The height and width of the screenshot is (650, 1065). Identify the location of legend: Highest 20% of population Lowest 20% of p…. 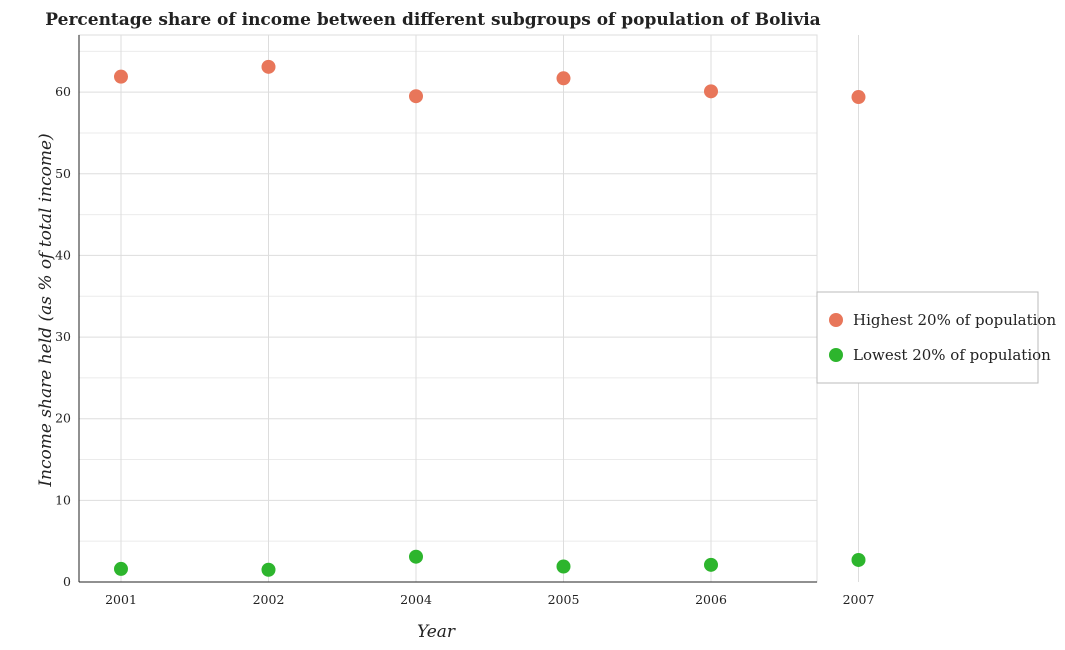
(936, 337).